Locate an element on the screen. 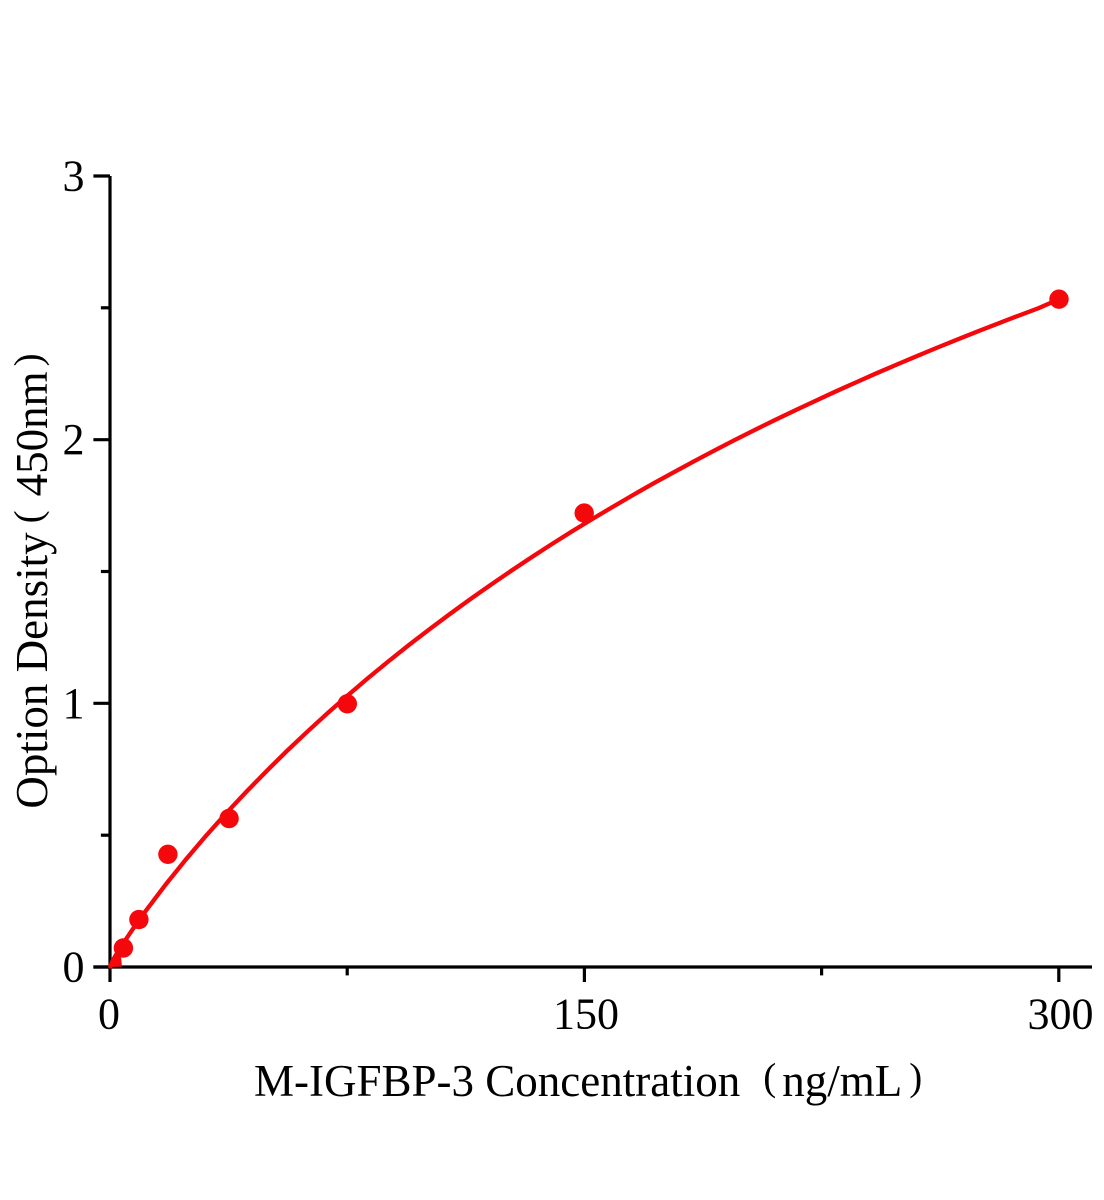 The width and height of the screenshot is (1104, 1200). svg-text: 1 is located at coordinates (74, 703).